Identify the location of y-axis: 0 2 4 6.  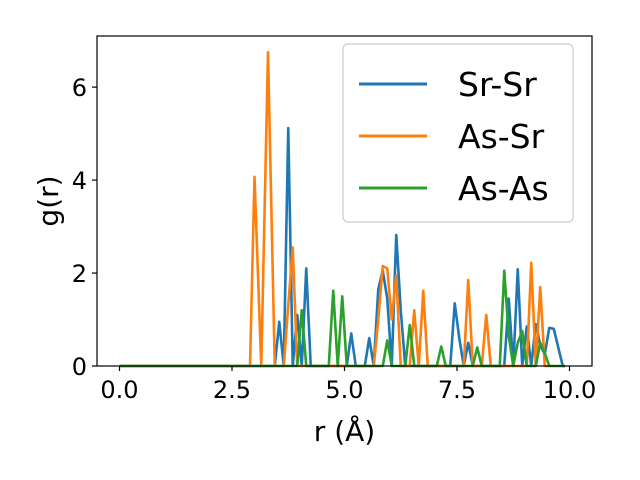
(84, 227).